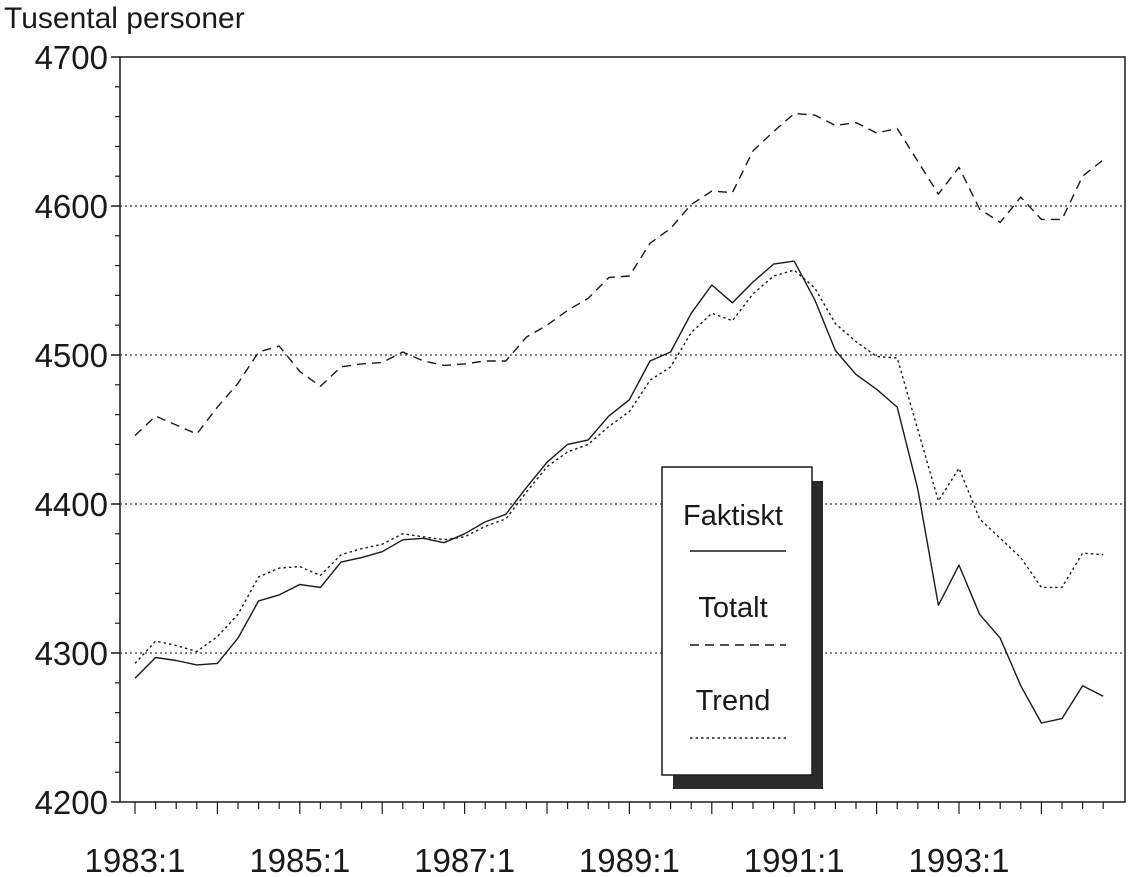 The image size is (1128, 877). Describe the element at coordinates (733, 516) in the screenshot. I see `legend-label-faktiskt: Faktiskt` at that location.